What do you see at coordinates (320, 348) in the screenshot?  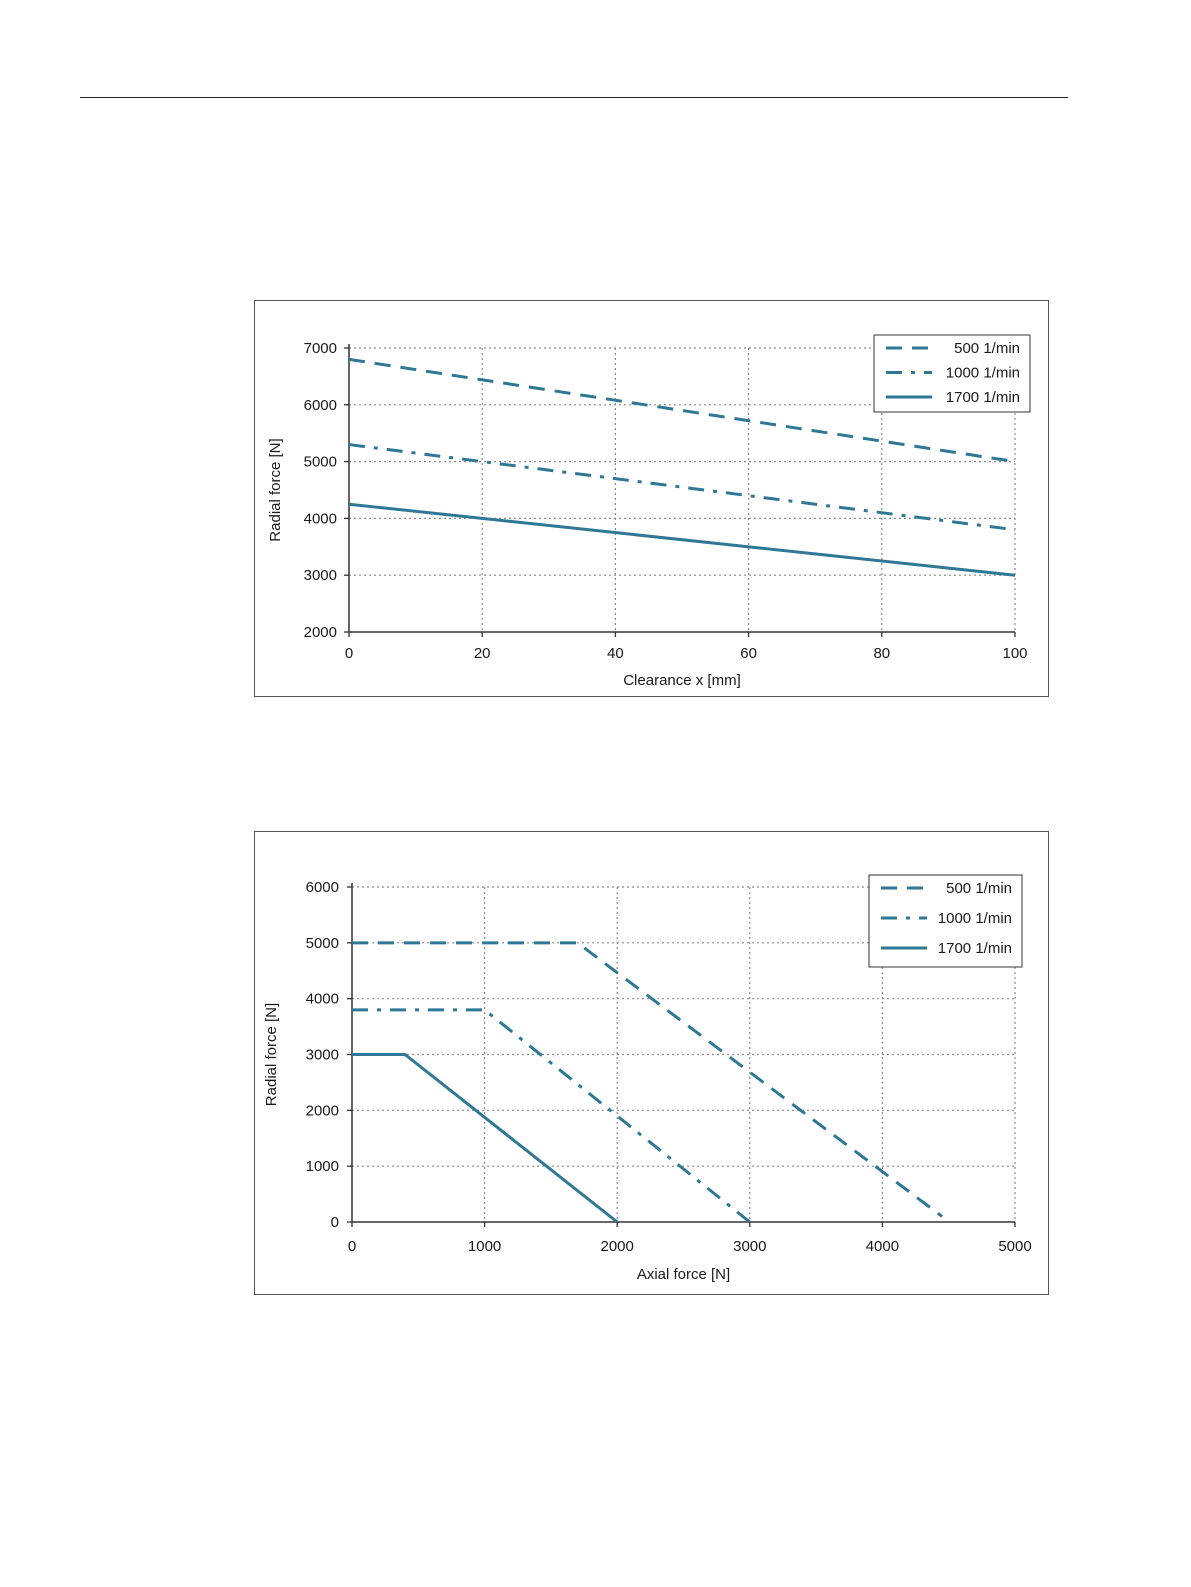 I see `y-tick-label: 7000` at bounding box center [320, 348].